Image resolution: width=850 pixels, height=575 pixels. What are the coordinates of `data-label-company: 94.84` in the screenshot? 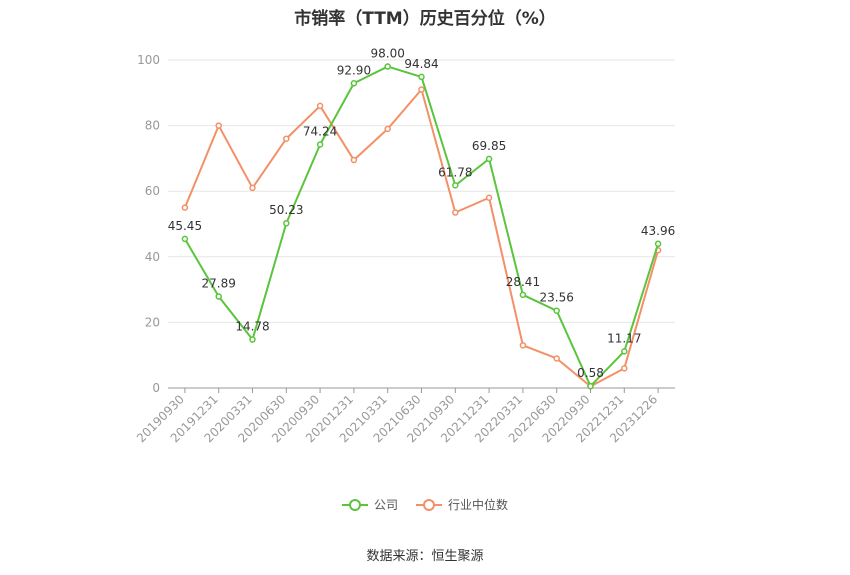 It's located at (421, 64).